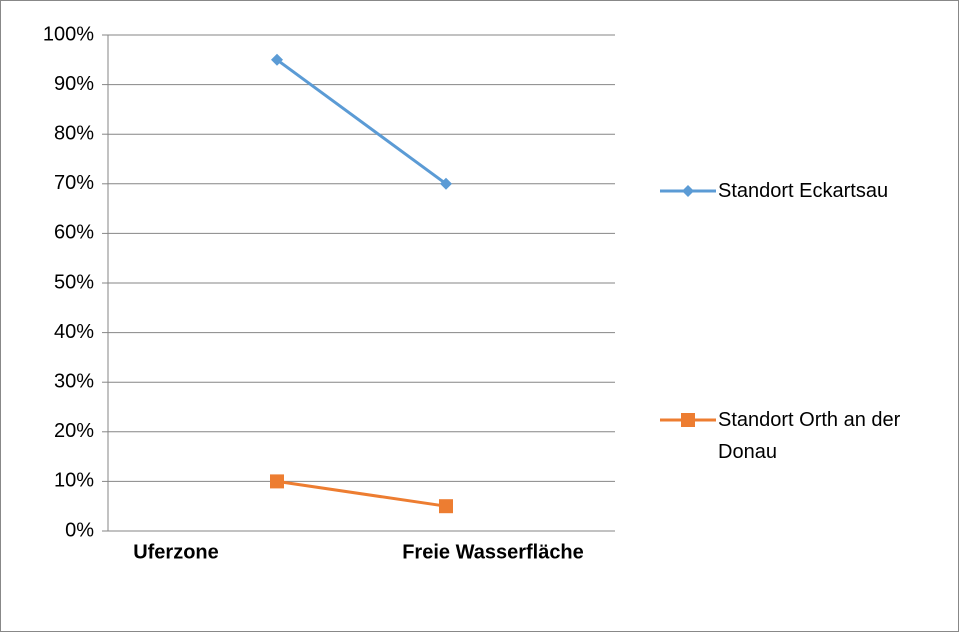 This screenshot has height=632, width=959. What do you see at coordinates (74, 332) in the screenshot?
I see `y-tick-label: 40%` at bounding box center [74, 332].